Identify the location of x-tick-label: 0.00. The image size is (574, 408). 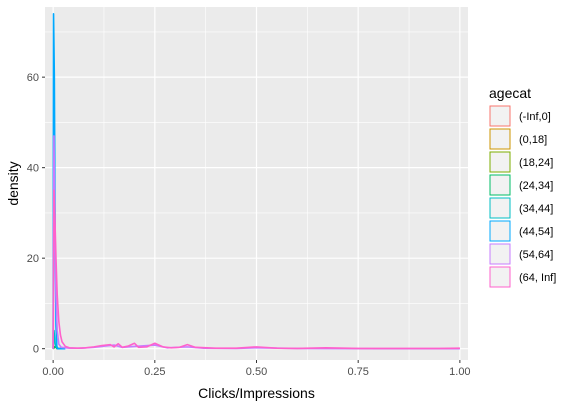
(52, 372).